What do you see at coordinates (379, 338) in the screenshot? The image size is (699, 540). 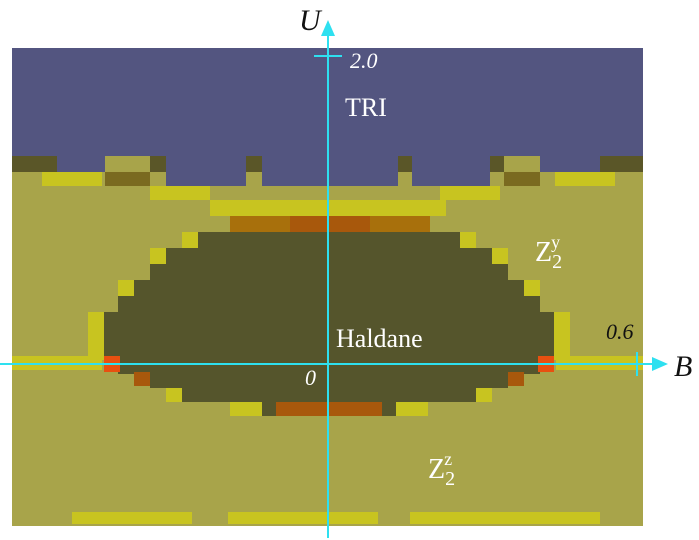 I see `haldane-label: Haldane` at bounding box center [379, 338].